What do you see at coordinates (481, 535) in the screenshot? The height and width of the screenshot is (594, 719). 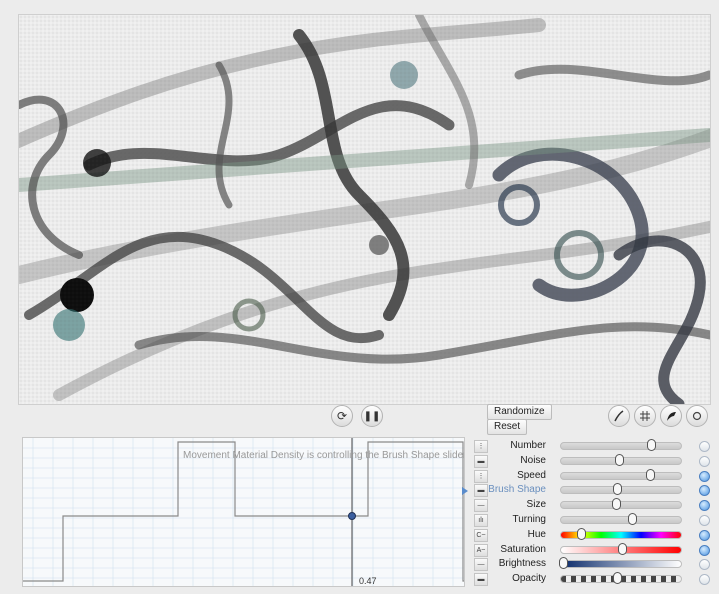 I see `param-mode-icon: C~` at bounding box center [481, 535].